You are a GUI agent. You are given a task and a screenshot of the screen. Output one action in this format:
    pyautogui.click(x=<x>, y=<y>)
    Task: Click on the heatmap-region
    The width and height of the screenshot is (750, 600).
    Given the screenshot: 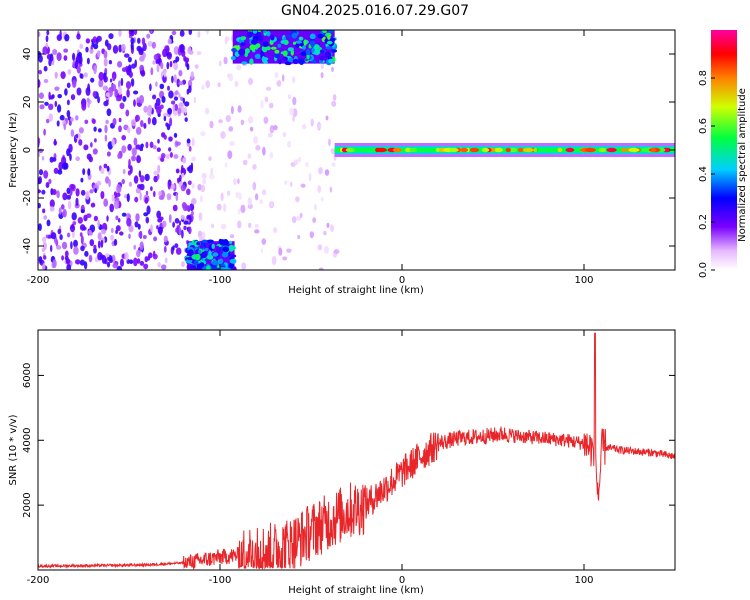 What is the action you would take?
    pyautogui.click(x=210, y=254)
    